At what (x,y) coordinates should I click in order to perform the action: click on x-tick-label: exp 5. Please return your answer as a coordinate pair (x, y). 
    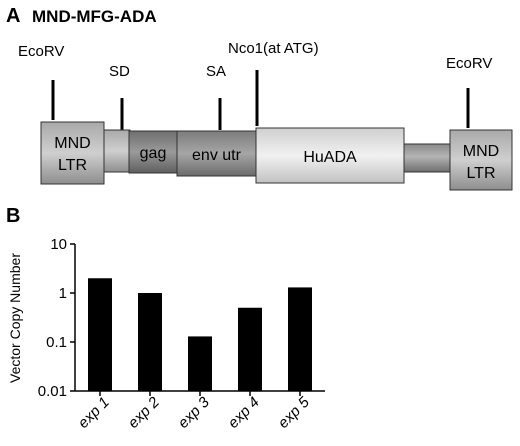
    Looking at the image, I should click on (294, 412).